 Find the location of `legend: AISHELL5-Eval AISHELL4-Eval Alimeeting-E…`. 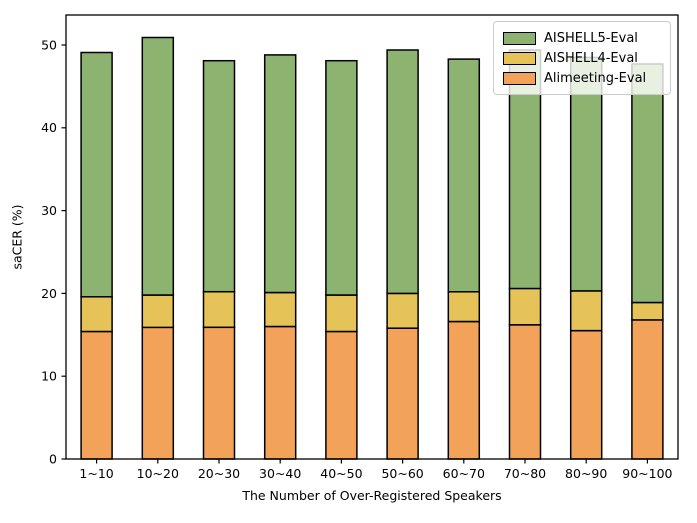

legend: AISHELL5-Eval AISHELL4-Eval Alimeeting-E… is located at coordinates (582, 58).